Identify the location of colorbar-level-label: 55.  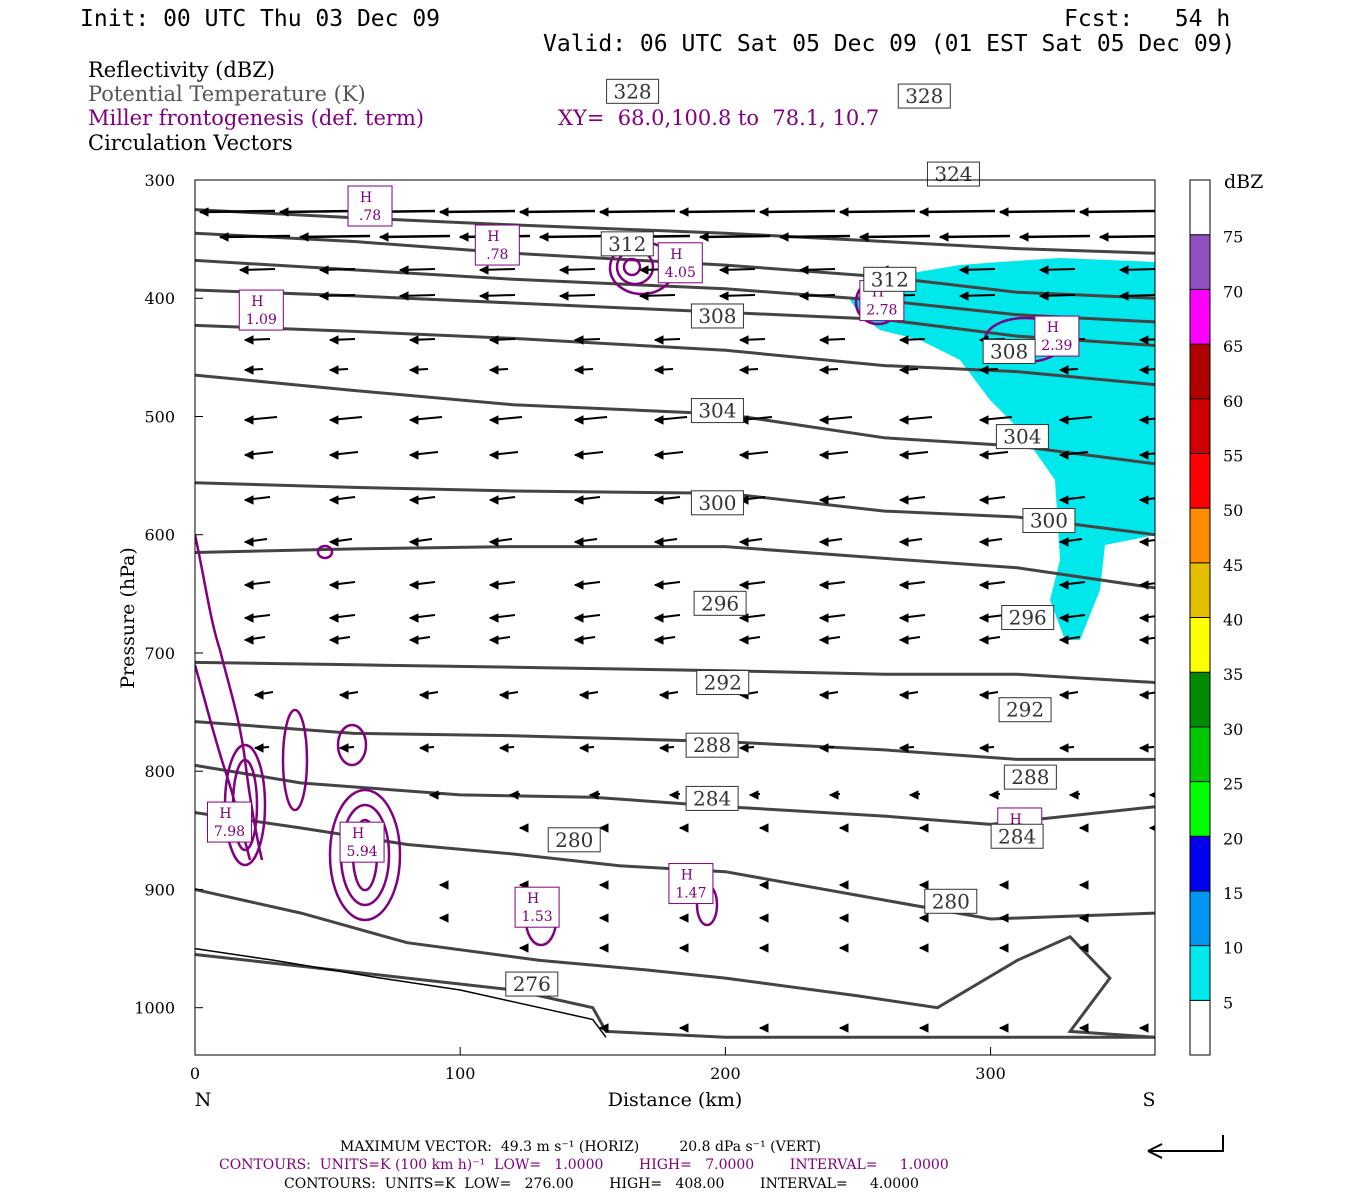
(1233, 455).